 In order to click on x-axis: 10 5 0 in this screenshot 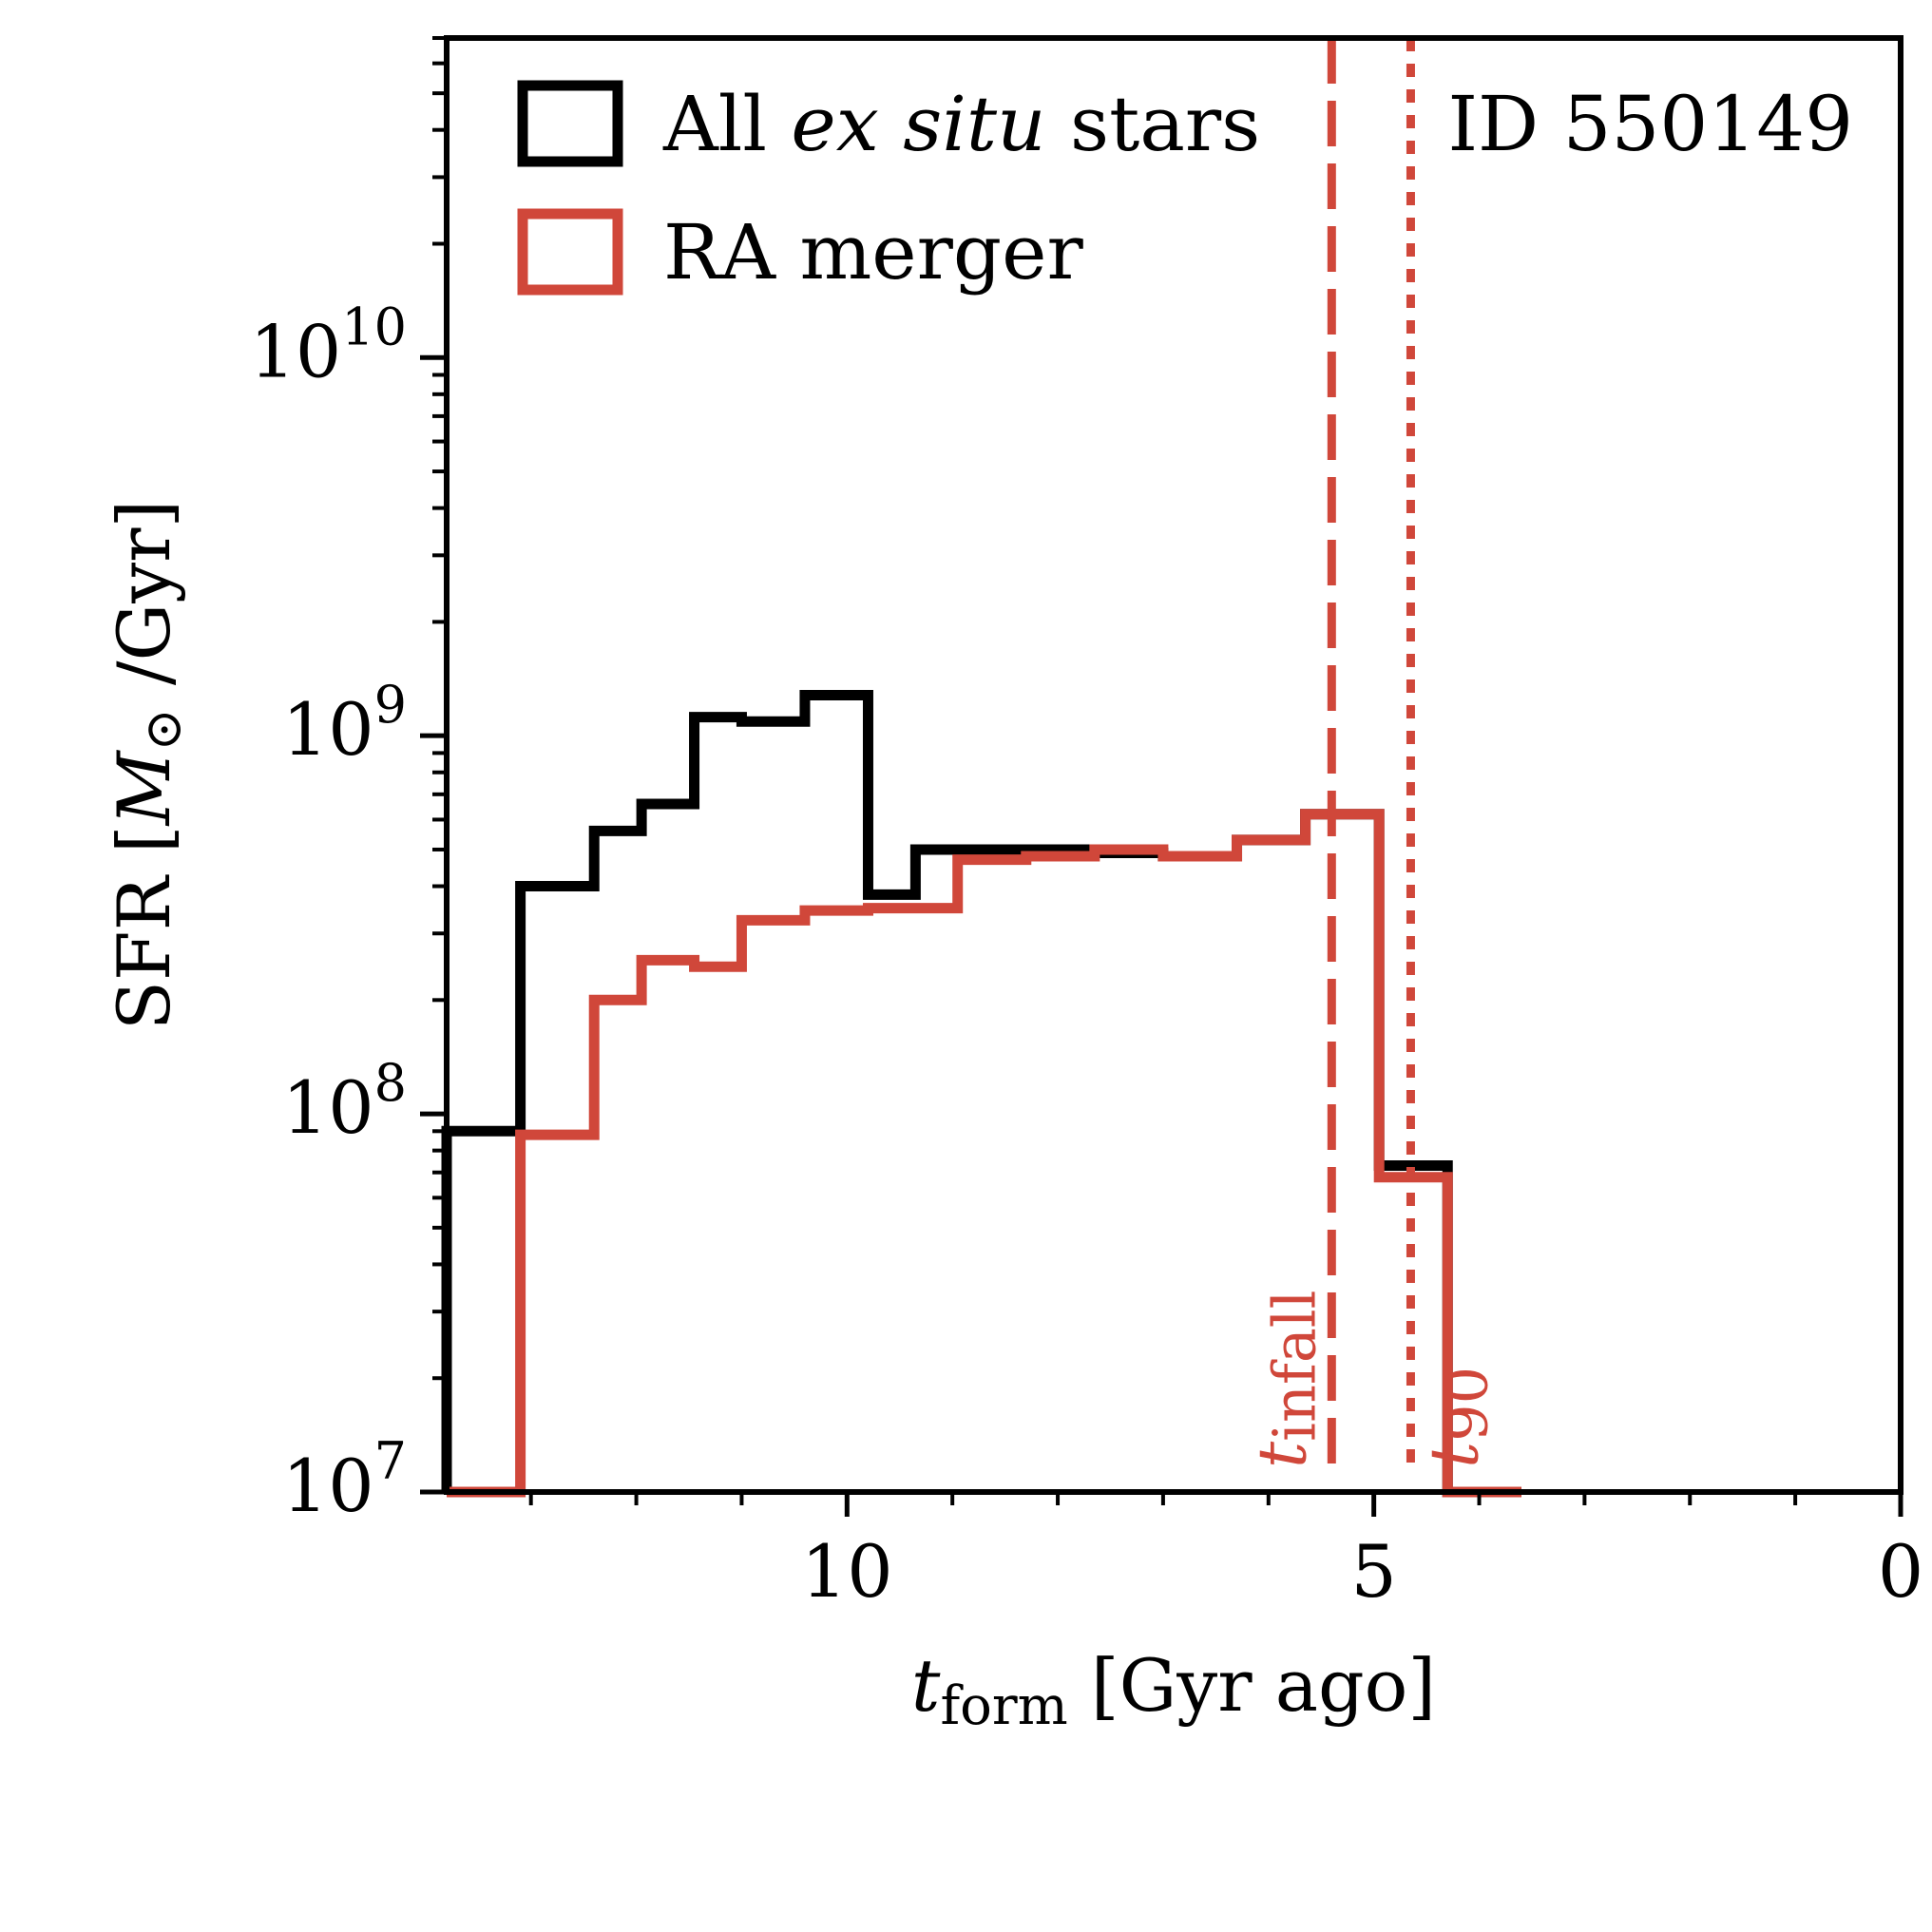, I will do `click(1225, 1553)`.